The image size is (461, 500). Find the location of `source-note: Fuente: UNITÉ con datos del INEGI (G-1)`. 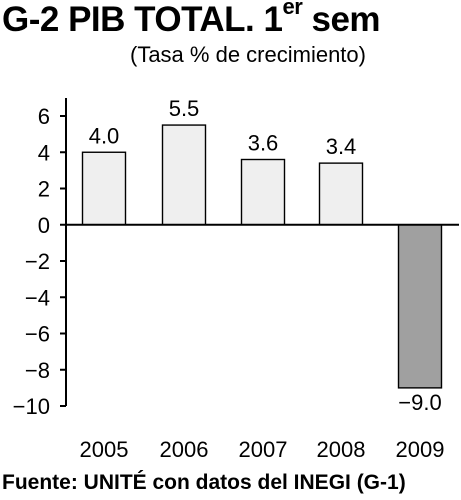

source-note: Fuente: UNITÉ con datos del INEGI (G-1) is located at coordinates (204, 483).